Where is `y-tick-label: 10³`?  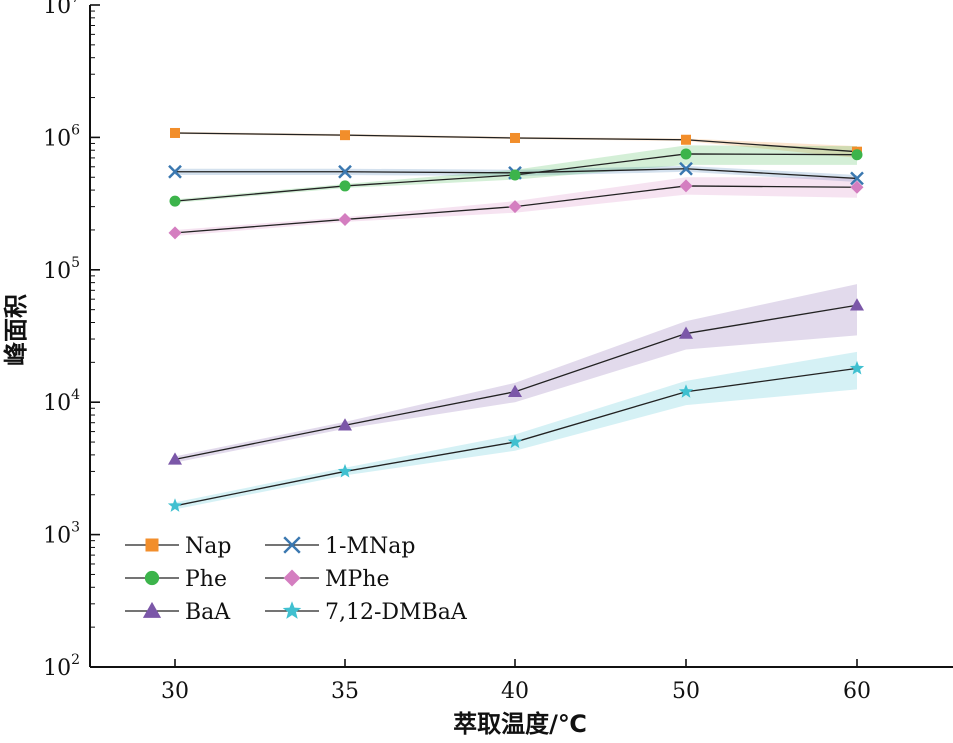 y-tick-label: 10³ is located at coordinates (61, 534).